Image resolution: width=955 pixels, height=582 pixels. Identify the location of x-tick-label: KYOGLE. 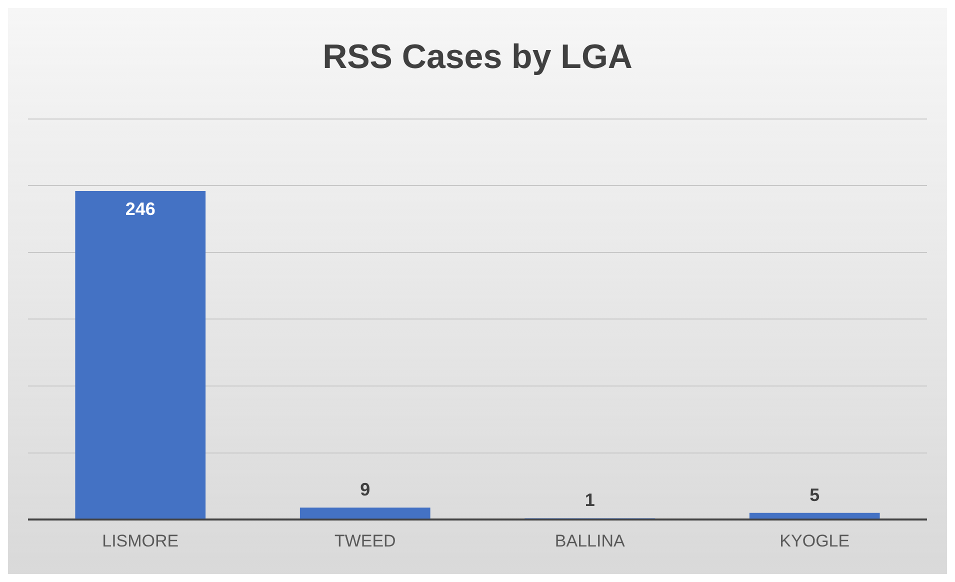
(815, 540).